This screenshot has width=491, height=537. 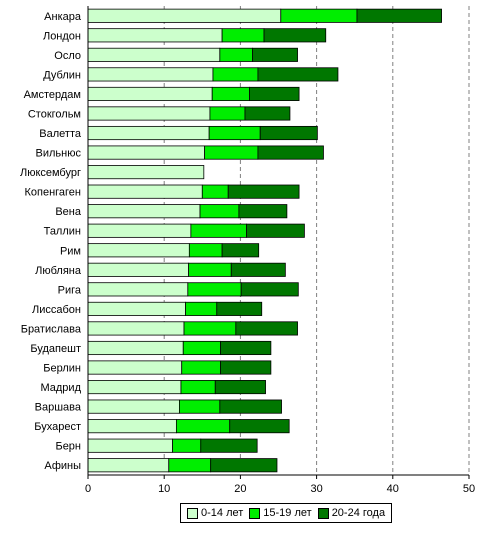 What do you see at coordinates (62, 36) in the screenshot?
I see `category-label-1: Лондон` at bounding box center [62, 36].